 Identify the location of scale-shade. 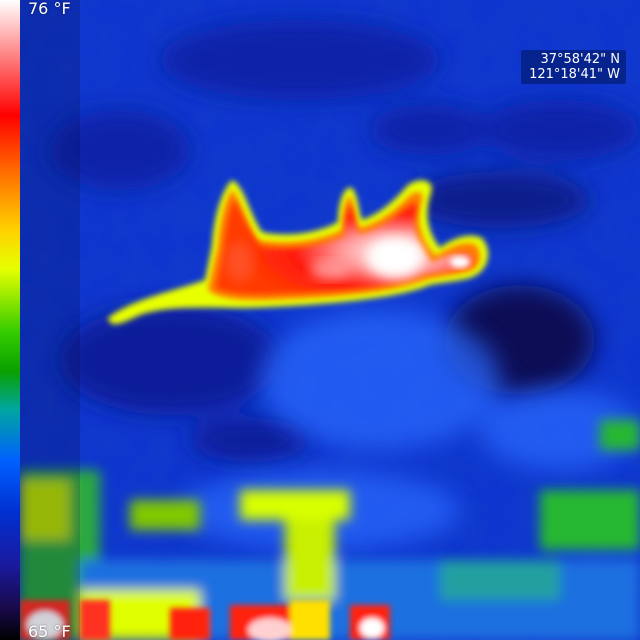
(50, 320).